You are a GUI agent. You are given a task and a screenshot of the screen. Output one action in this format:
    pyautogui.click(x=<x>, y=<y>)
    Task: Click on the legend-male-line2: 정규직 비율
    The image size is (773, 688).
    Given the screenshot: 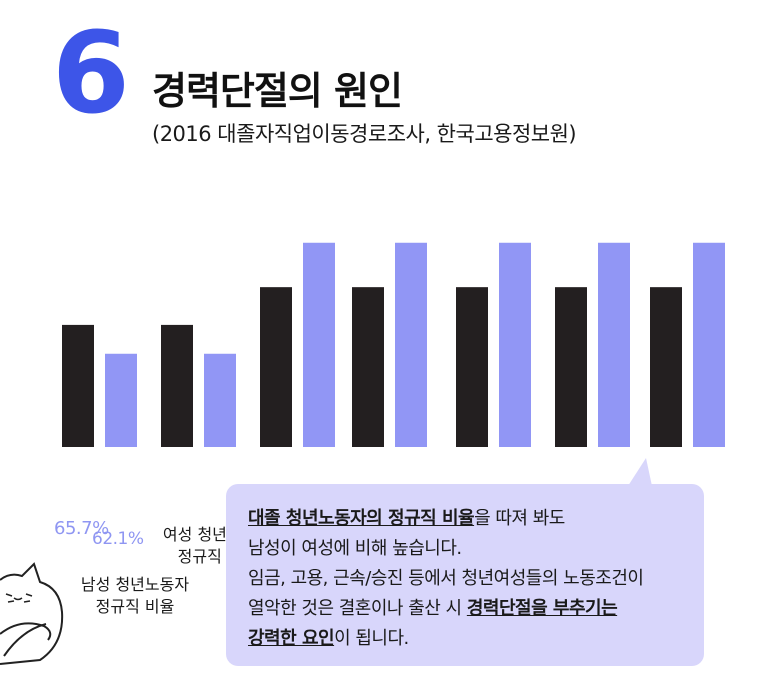 What is the action you would take?
    pyautogui.click(x=135, y=606)
    